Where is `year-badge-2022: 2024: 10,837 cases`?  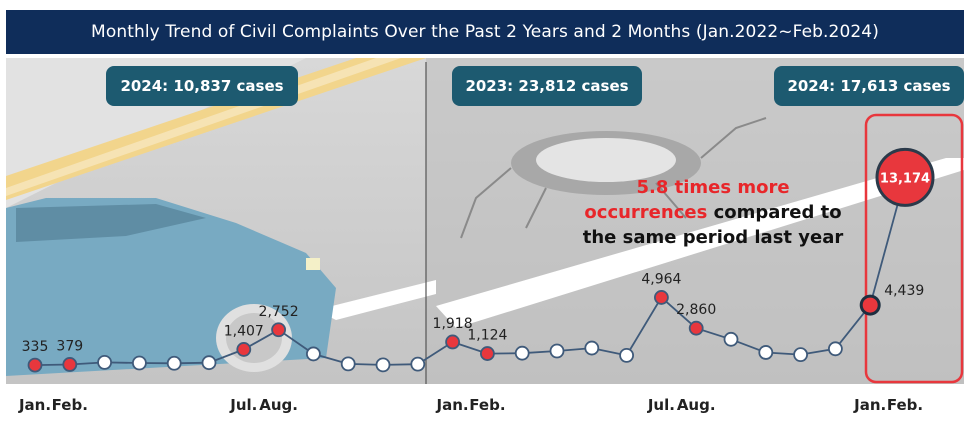 year-badge-2022: 2024: 10,837 cases is located at coordinates (202, 86).